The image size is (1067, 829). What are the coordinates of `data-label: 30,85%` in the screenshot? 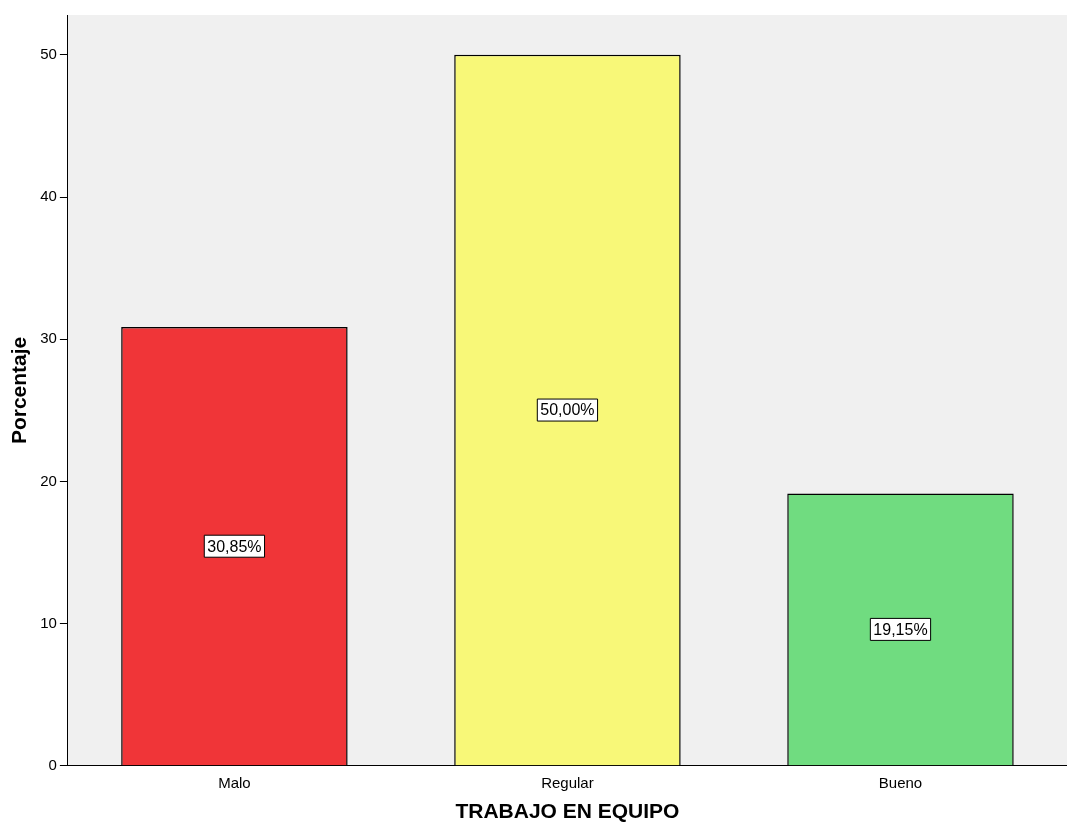 It's located at (234, 546).